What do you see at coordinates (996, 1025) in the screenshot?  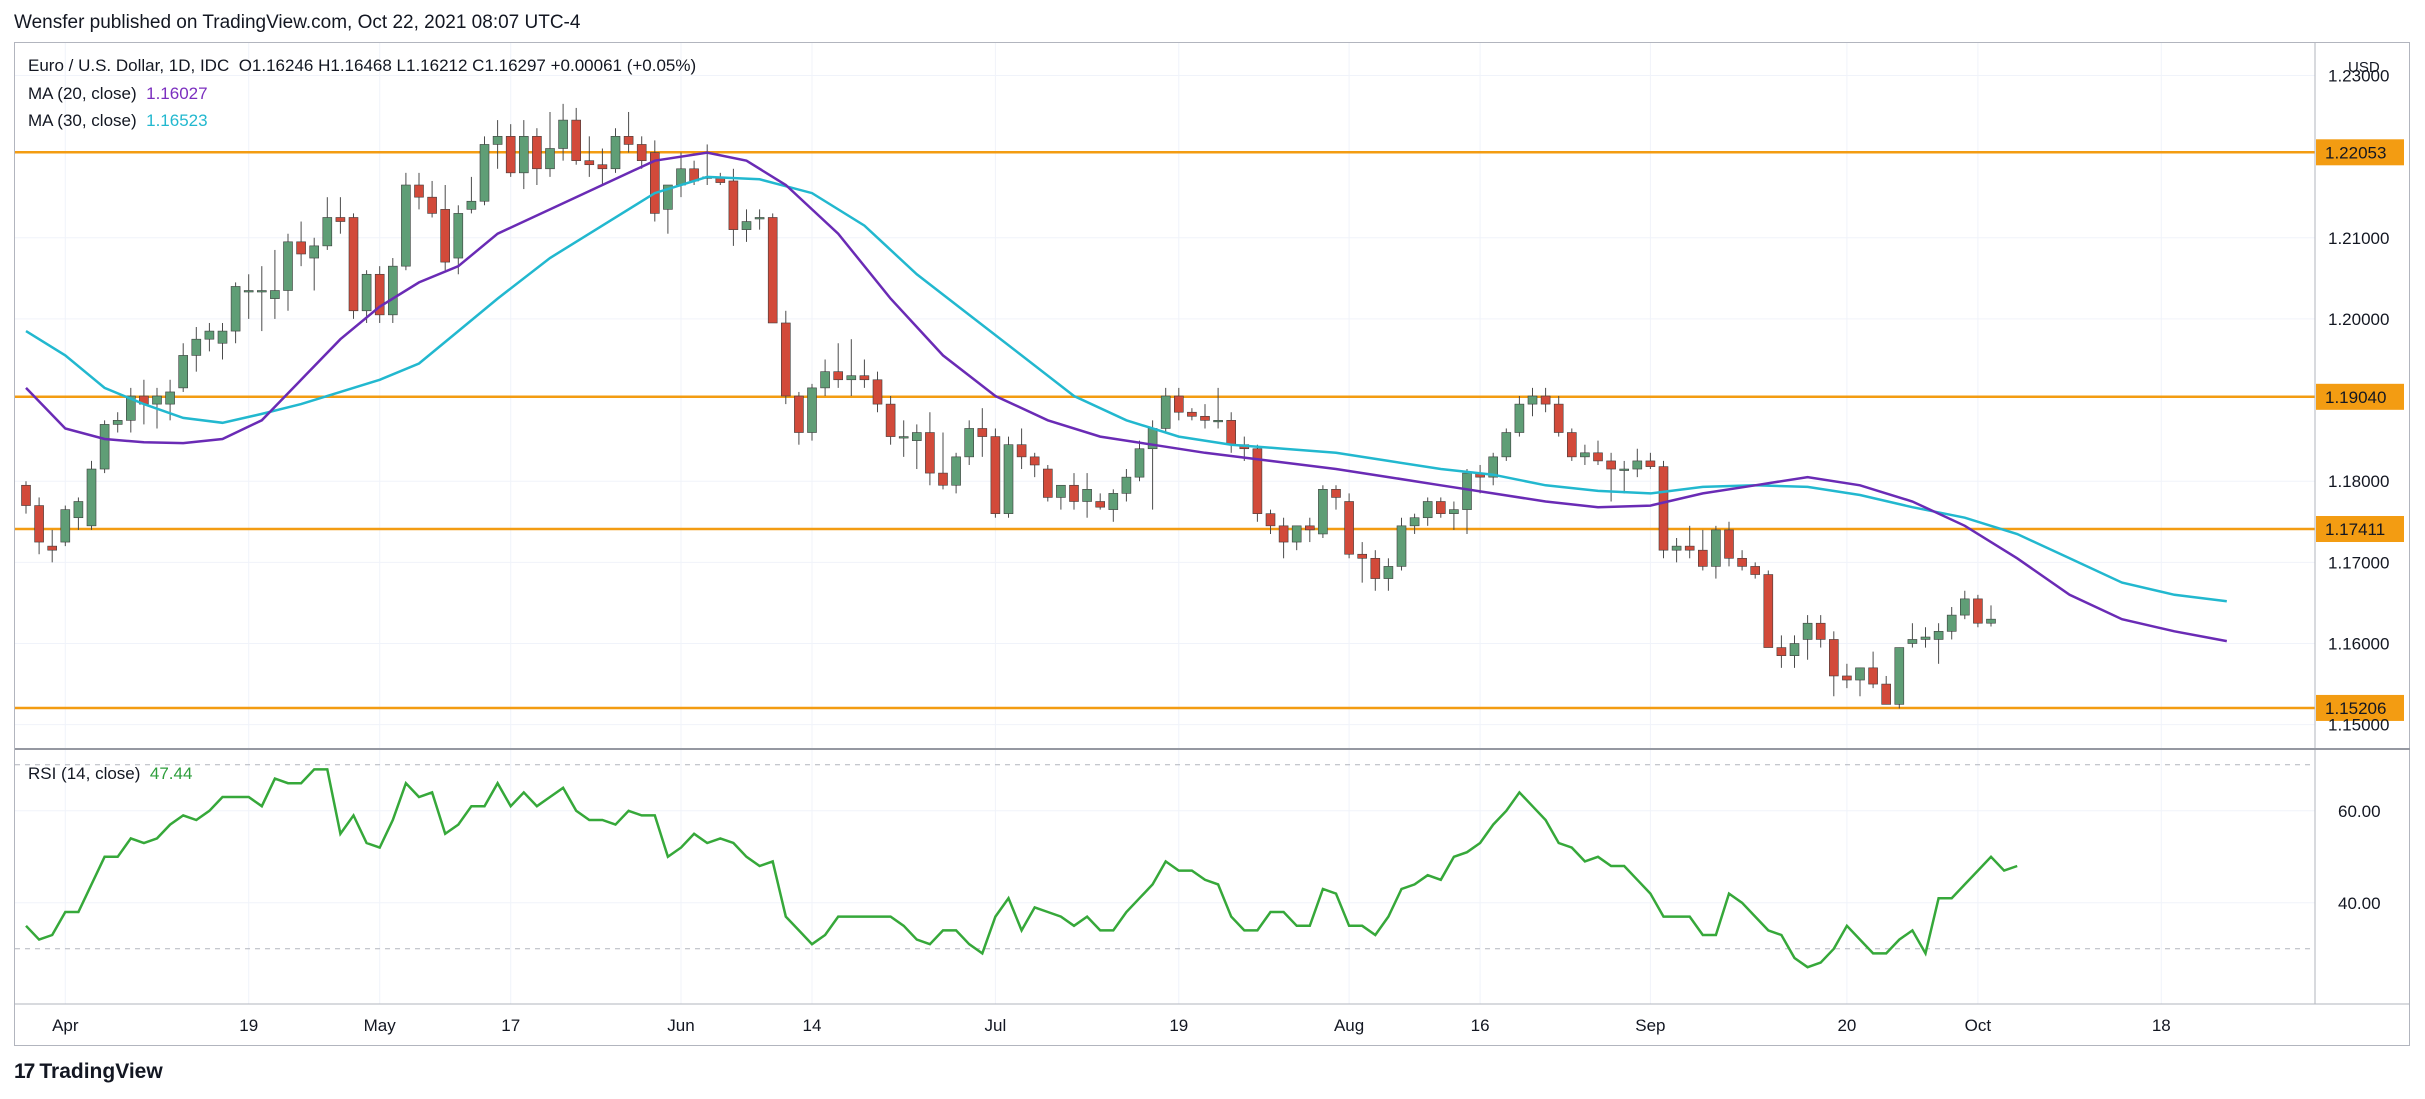 I see `time-tick-label: Jul` at bounding box center [996, 1025].